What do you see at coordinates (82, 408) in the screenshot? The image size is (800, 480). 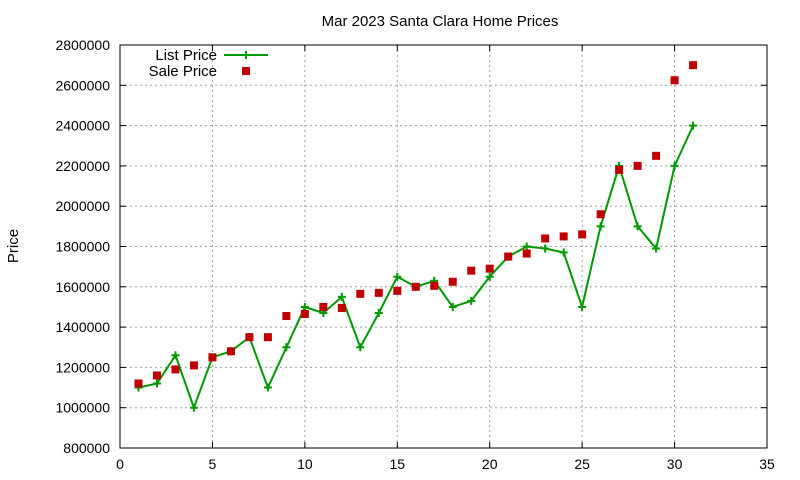 I see `y-tick-label: 1000000` at bounding box center [82, 408].